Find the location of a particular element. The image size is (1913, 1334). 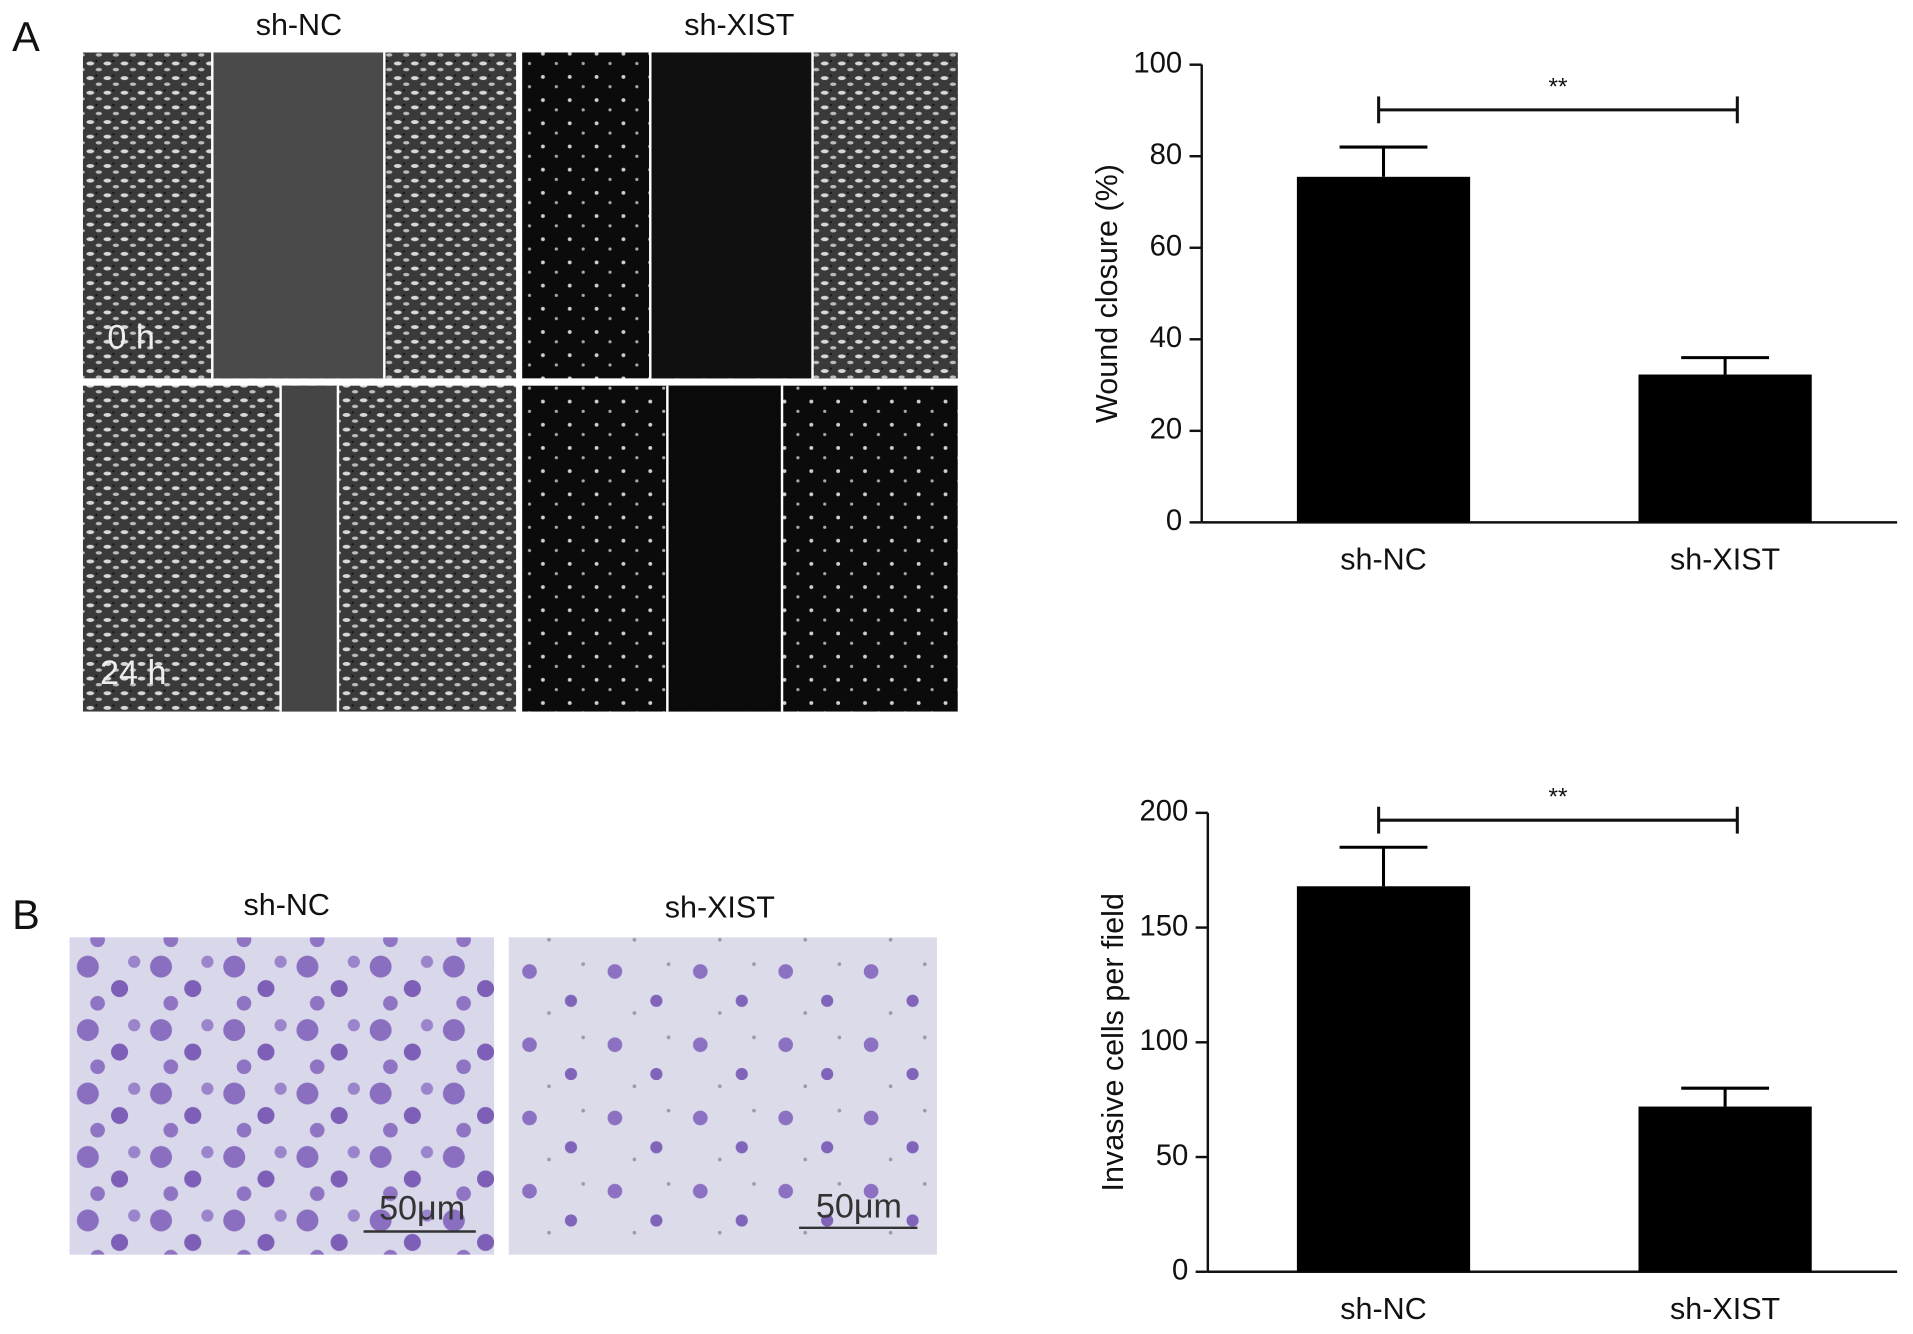

y-tick-label: 20 is located at coordinates (1166, 429).